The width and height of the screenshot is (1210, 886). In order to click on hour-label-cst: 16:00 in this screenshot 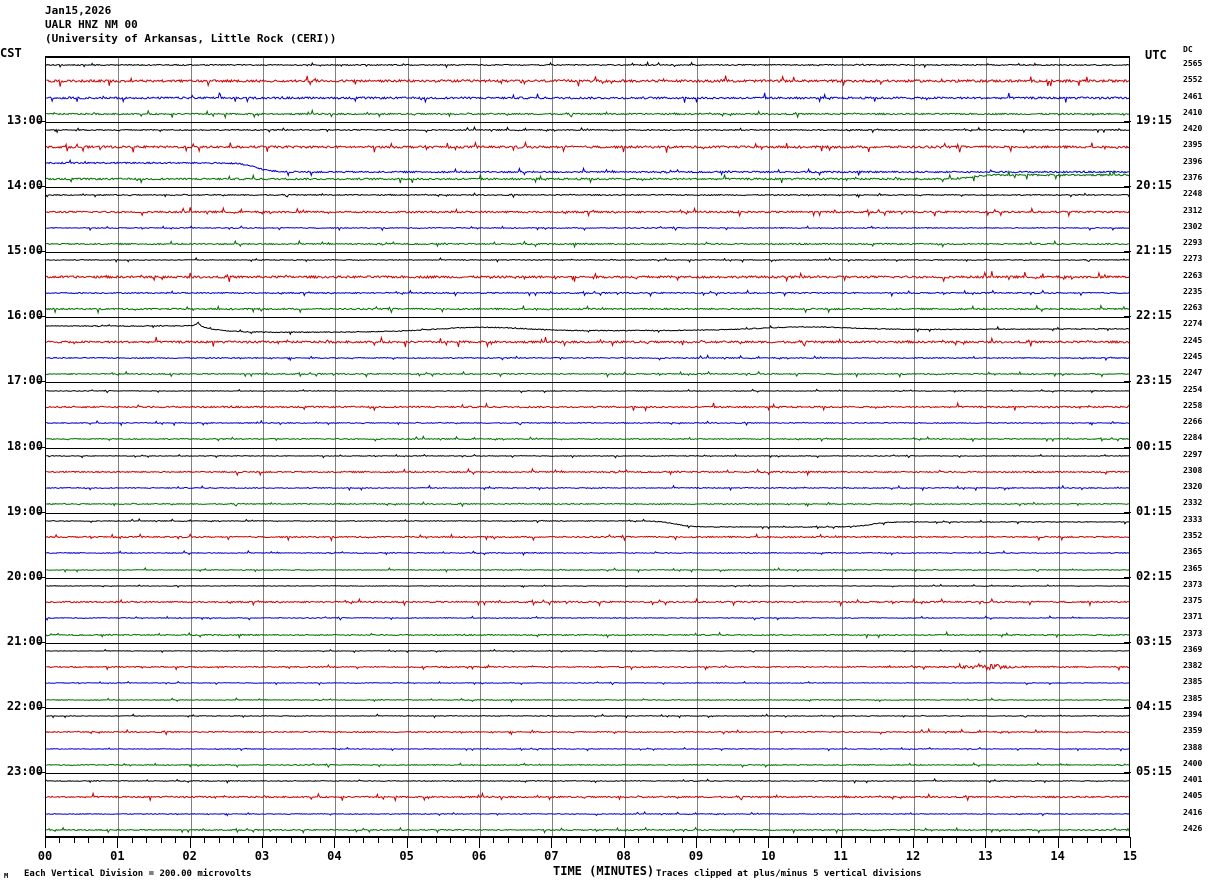, I will do `click(24, 315)`.